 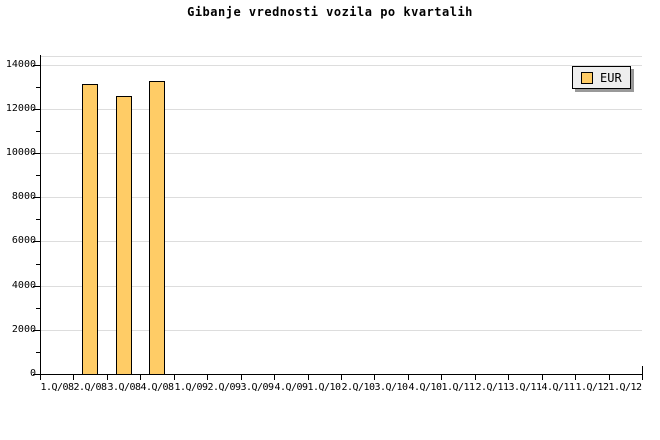 I want to click on x-tick-label: 3.Q/10, so click(x=391, y=387).